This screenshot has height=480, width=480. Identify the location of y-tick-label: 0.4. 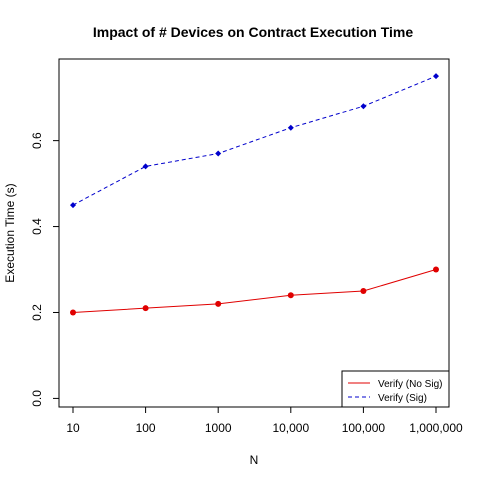
(37, 226).